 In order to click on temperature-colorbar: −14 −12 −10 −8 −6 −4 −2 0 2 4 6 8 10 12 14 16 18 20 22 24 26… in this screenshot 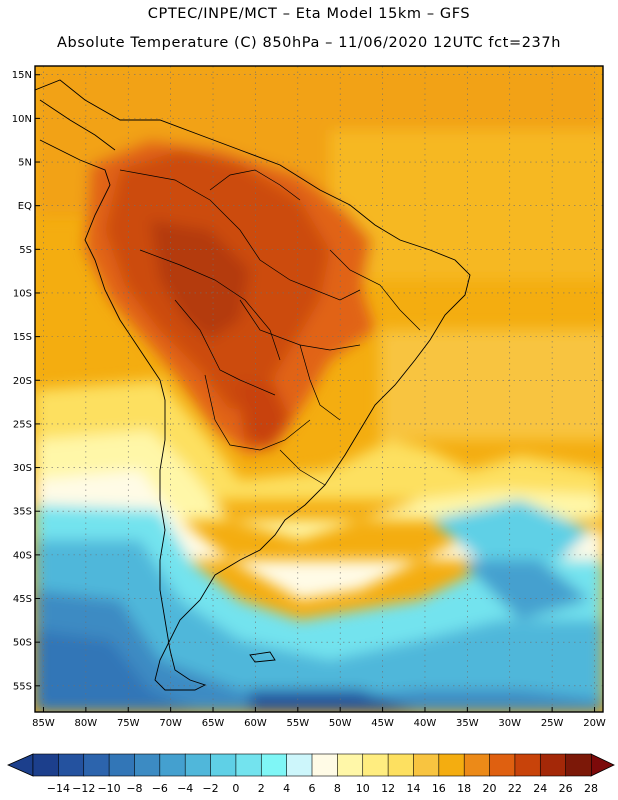, I will do `click(311, 774)`.